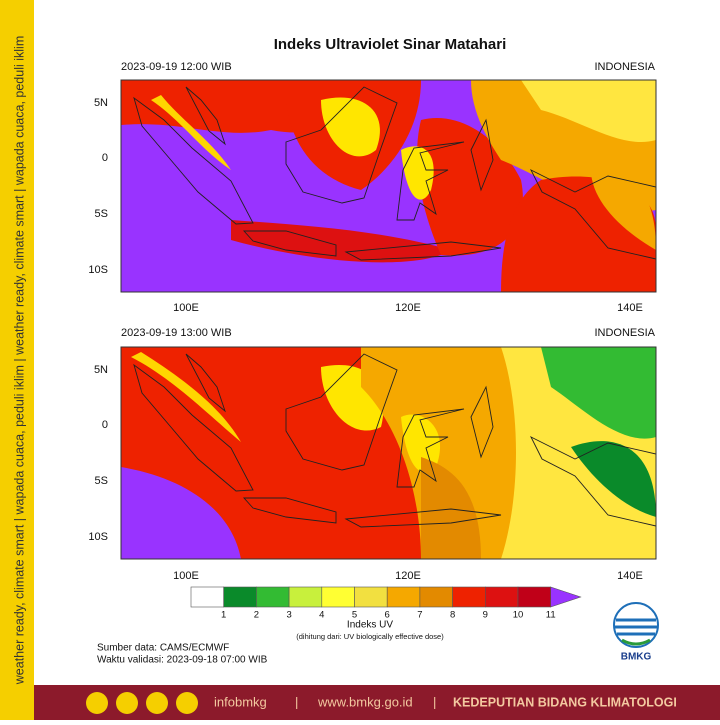 The width and height of the screenshot is (720, 725). Describe the element at coordinates (176, 67) in the screenshot. I see `map-date: 2023-09-19 12:00 WIB` at that location.